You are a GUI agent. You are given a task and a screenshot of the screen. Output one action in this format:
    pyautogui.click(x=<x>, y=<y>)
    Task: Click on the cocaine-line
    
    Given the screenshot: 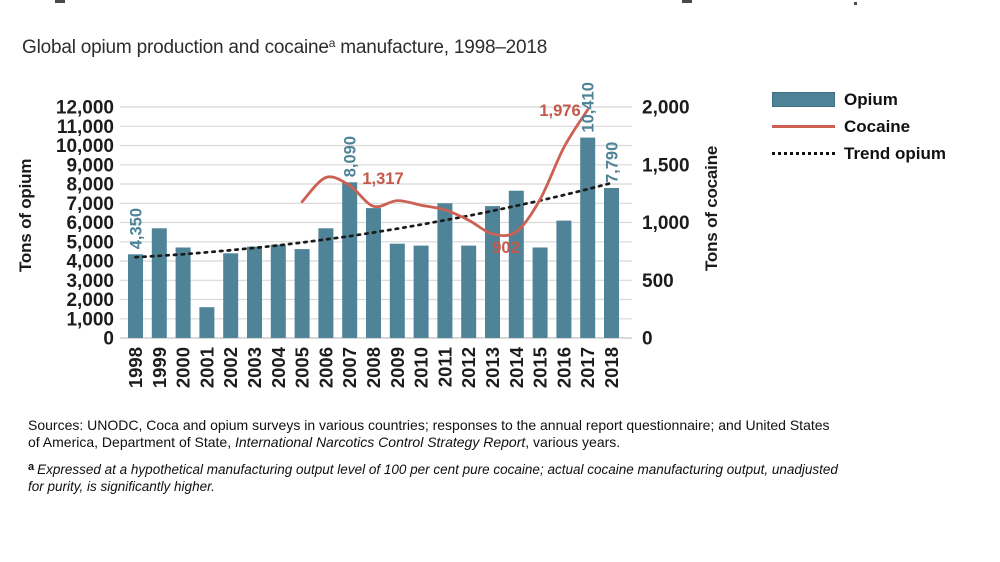 What is the action you would take?
    pyautogui.click(x=445, y=173)
    